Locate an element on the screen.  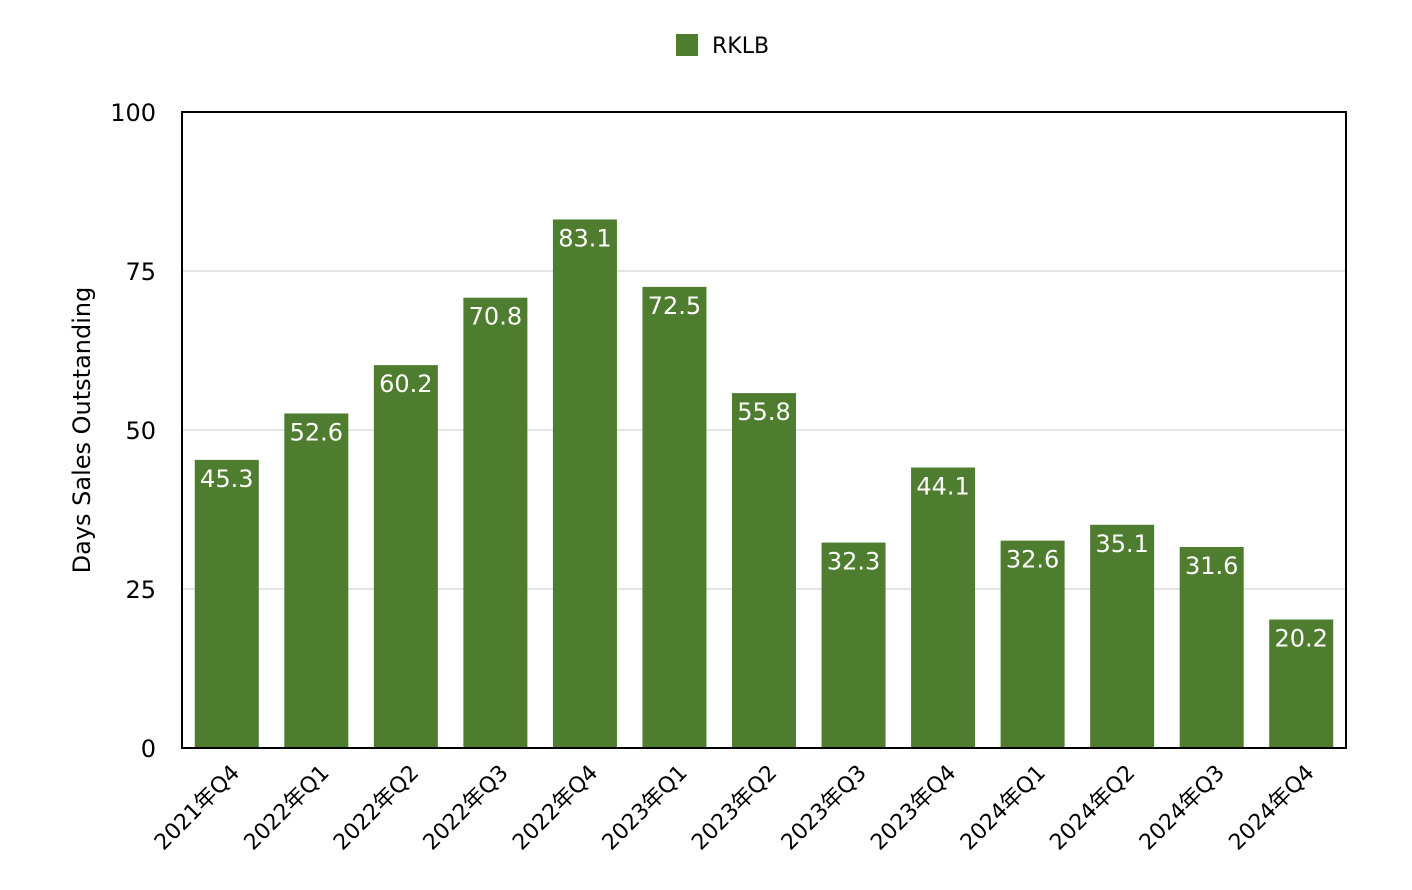
y-axis-ticks: 0 25 50 75 100 is located at coordinates (133, 431).